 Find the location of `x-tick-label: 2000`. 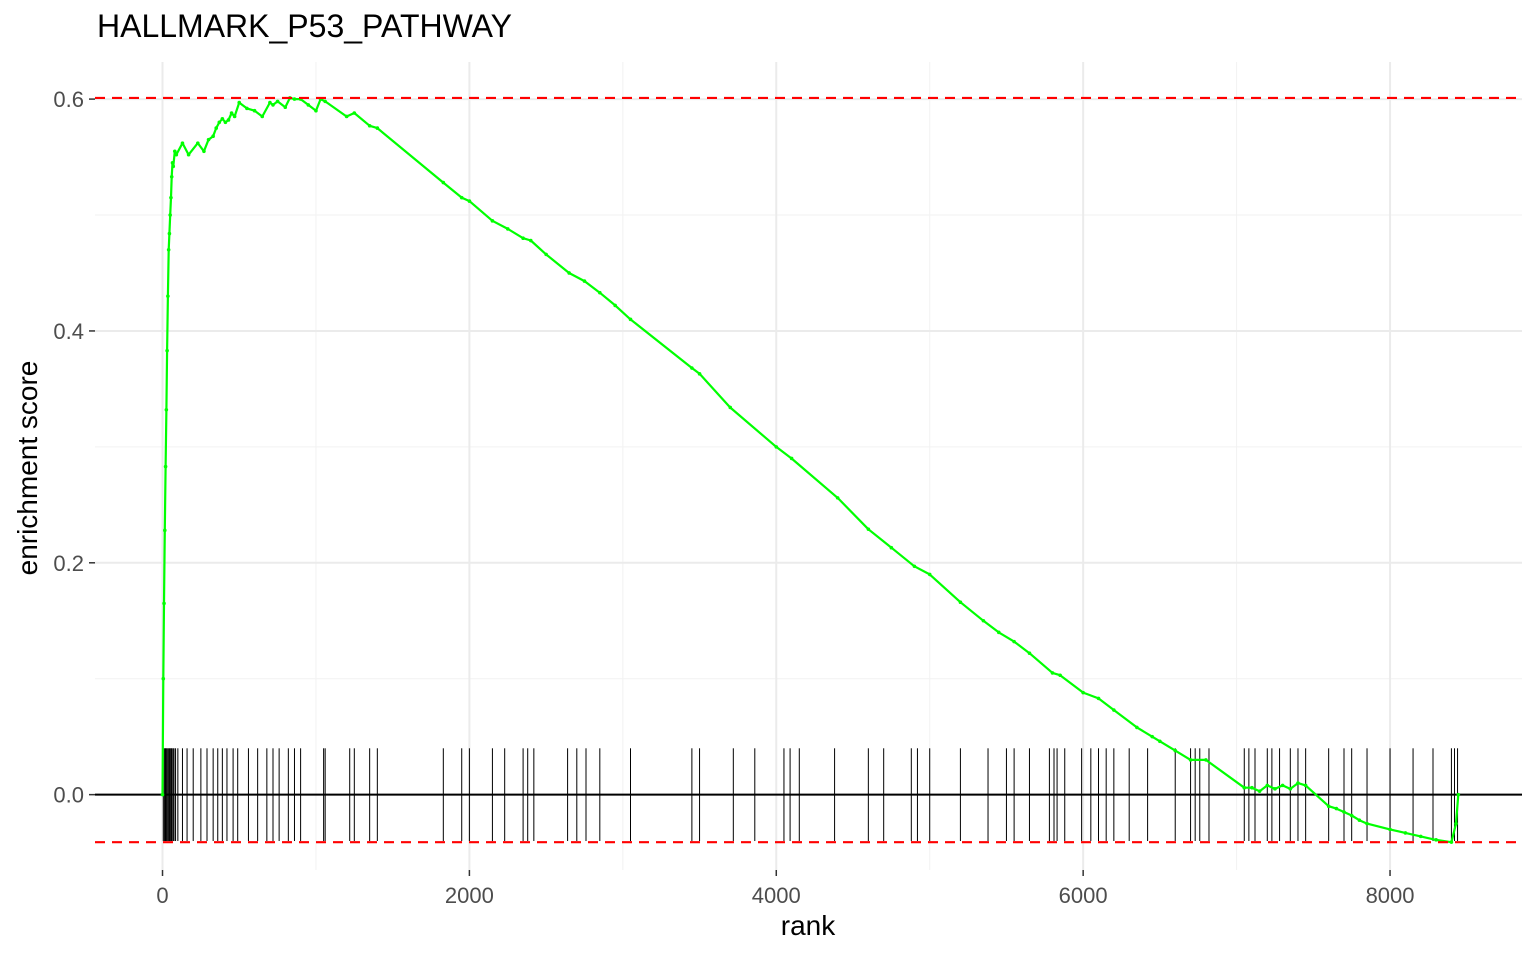

x-tick-label: 2000 is located at coordinates (469, 895).